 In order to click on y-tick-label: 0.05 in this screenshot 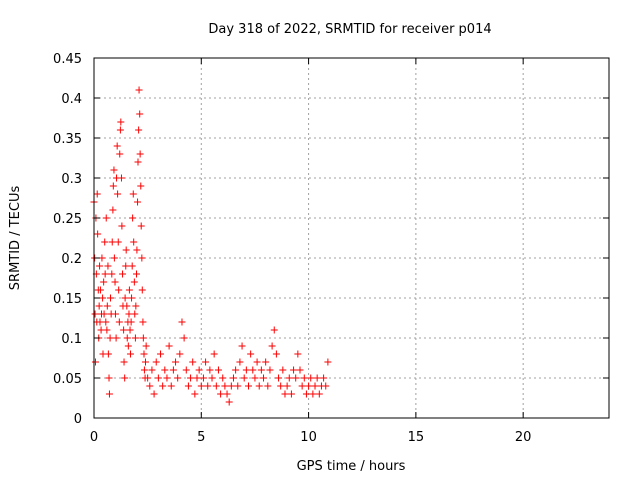, I will do `click(67, 379)`.